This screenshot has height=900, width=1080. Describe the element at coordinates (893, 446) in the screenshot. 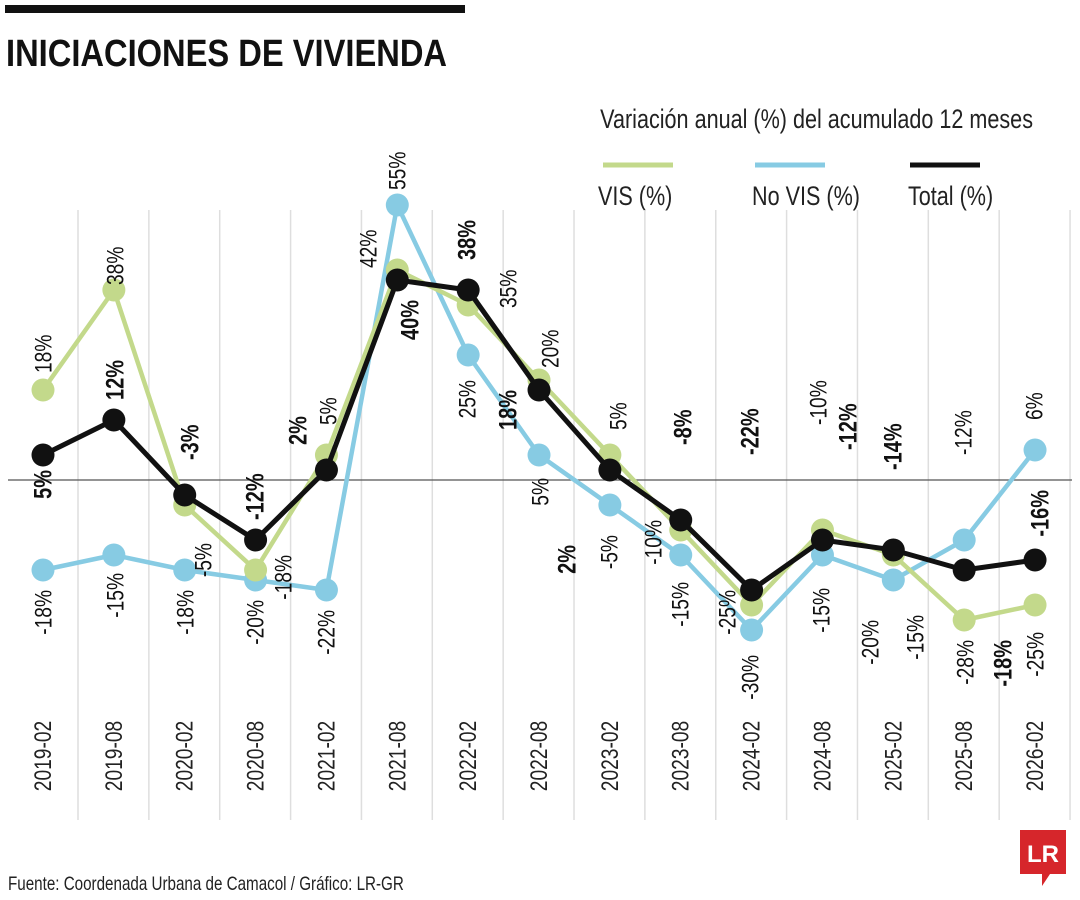

I see `data-label: -14%` at that location.